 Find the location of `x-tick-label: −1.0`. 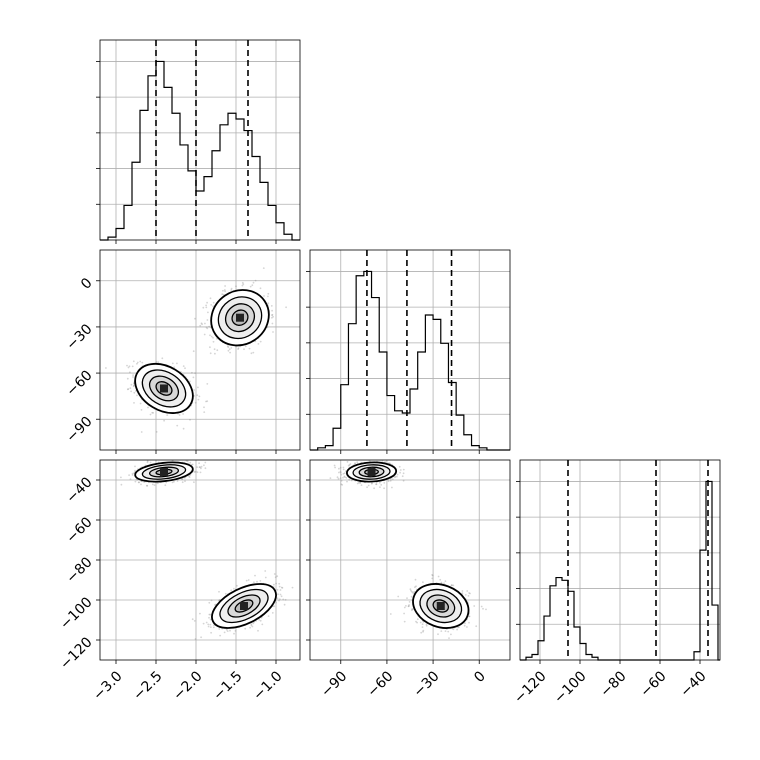

x-tick-label: −1.0 is located at coordinates (267, 685).